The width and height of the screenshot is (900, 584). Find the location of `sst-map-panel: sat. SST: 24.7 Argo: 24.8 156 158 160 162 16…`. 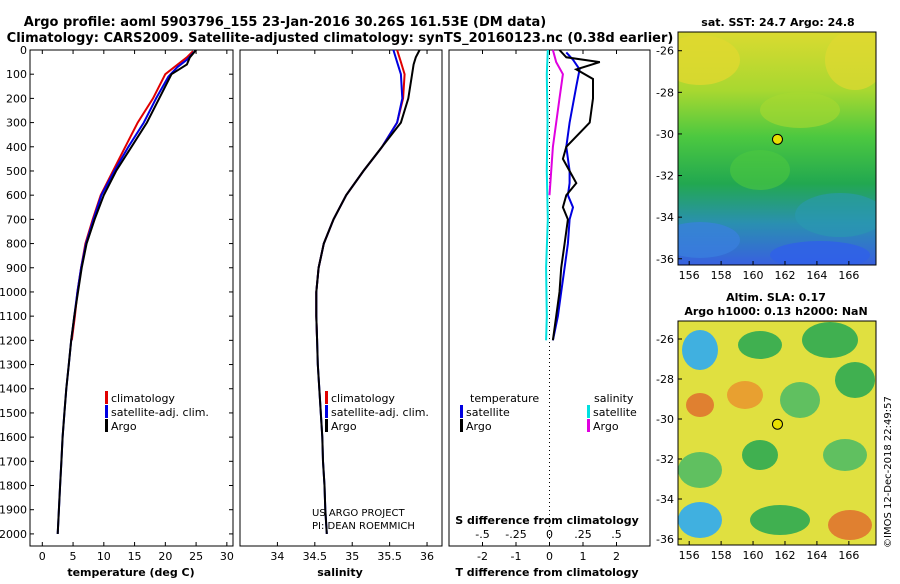

sst-map-panel: sat. SST: 24.7 Argo: 24.8 156 158 160 162 16… is located at coordinates (766, 149).